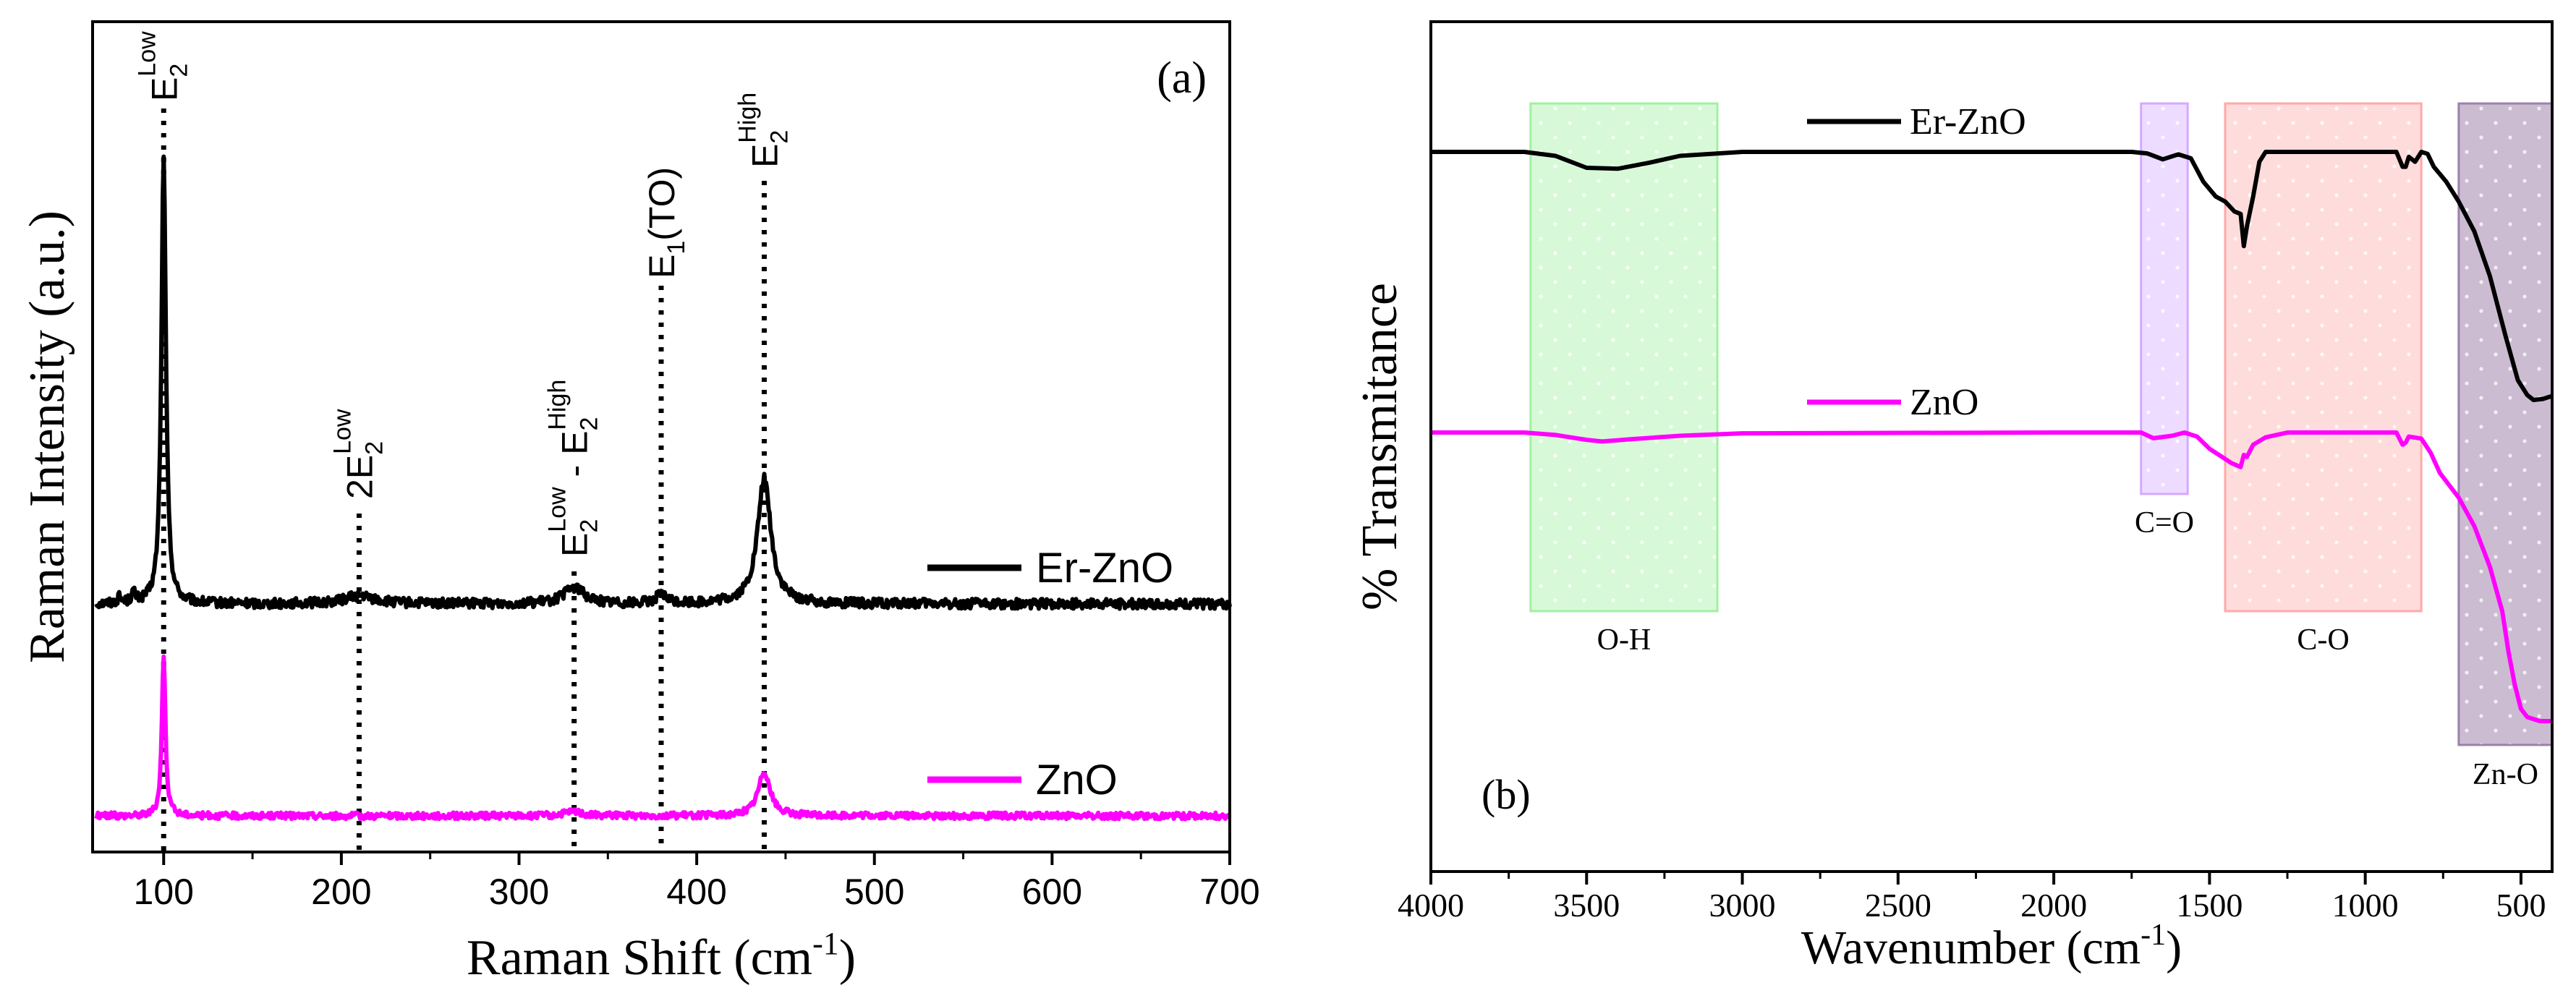 Image resolution: width=2576 pixels, height=1001 pixels. What do you see at coordinates (2365, 905) in the screenshot?
I see `x-tick-label: 1000` at bounding box center [2365, 905].